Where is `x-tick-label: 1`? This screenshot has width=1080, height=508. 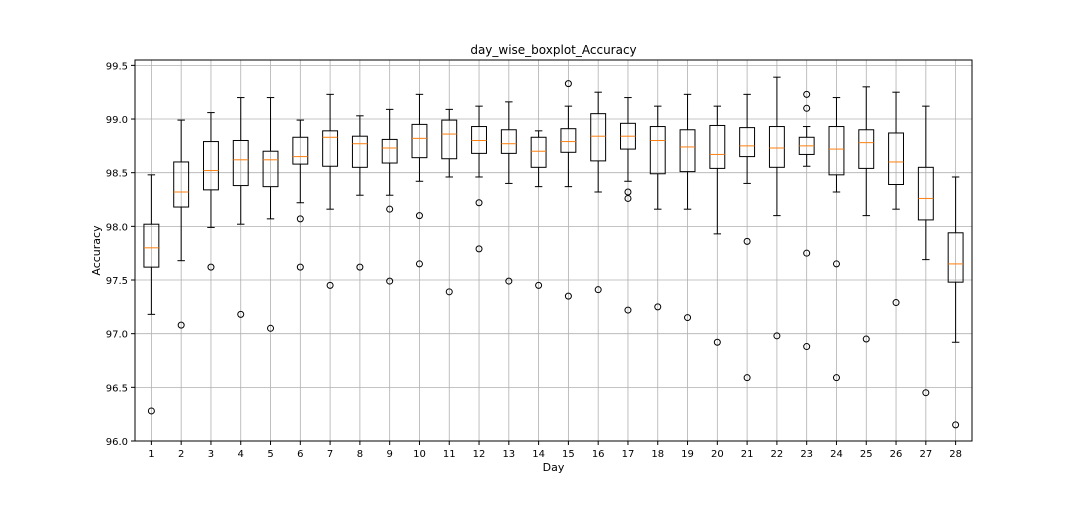
x-tick-label: 1 is located at coordinates (151, 454).